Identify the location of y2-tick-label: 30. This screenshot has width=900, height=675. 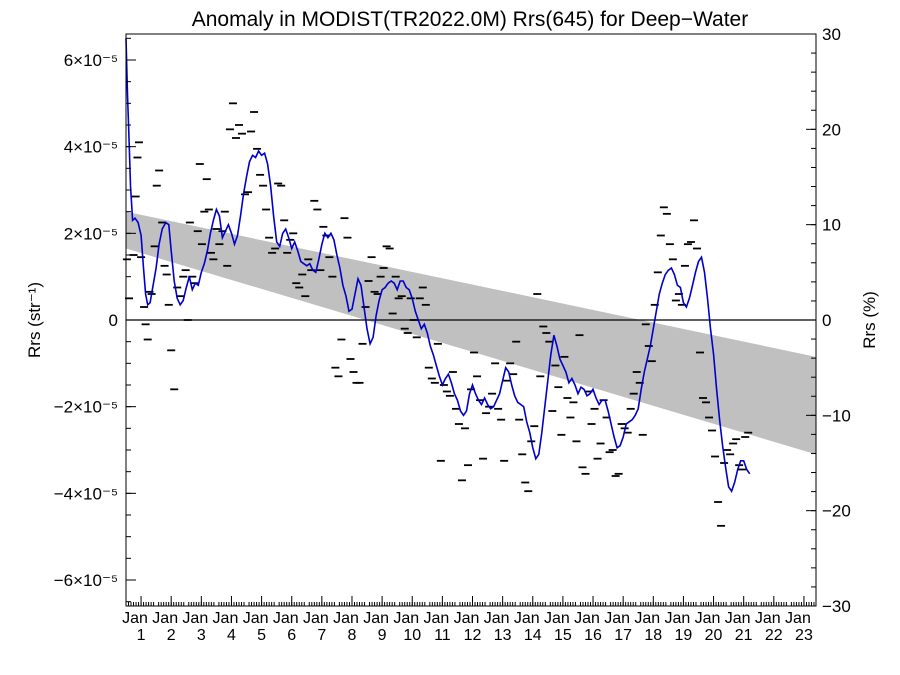
(831, 34).